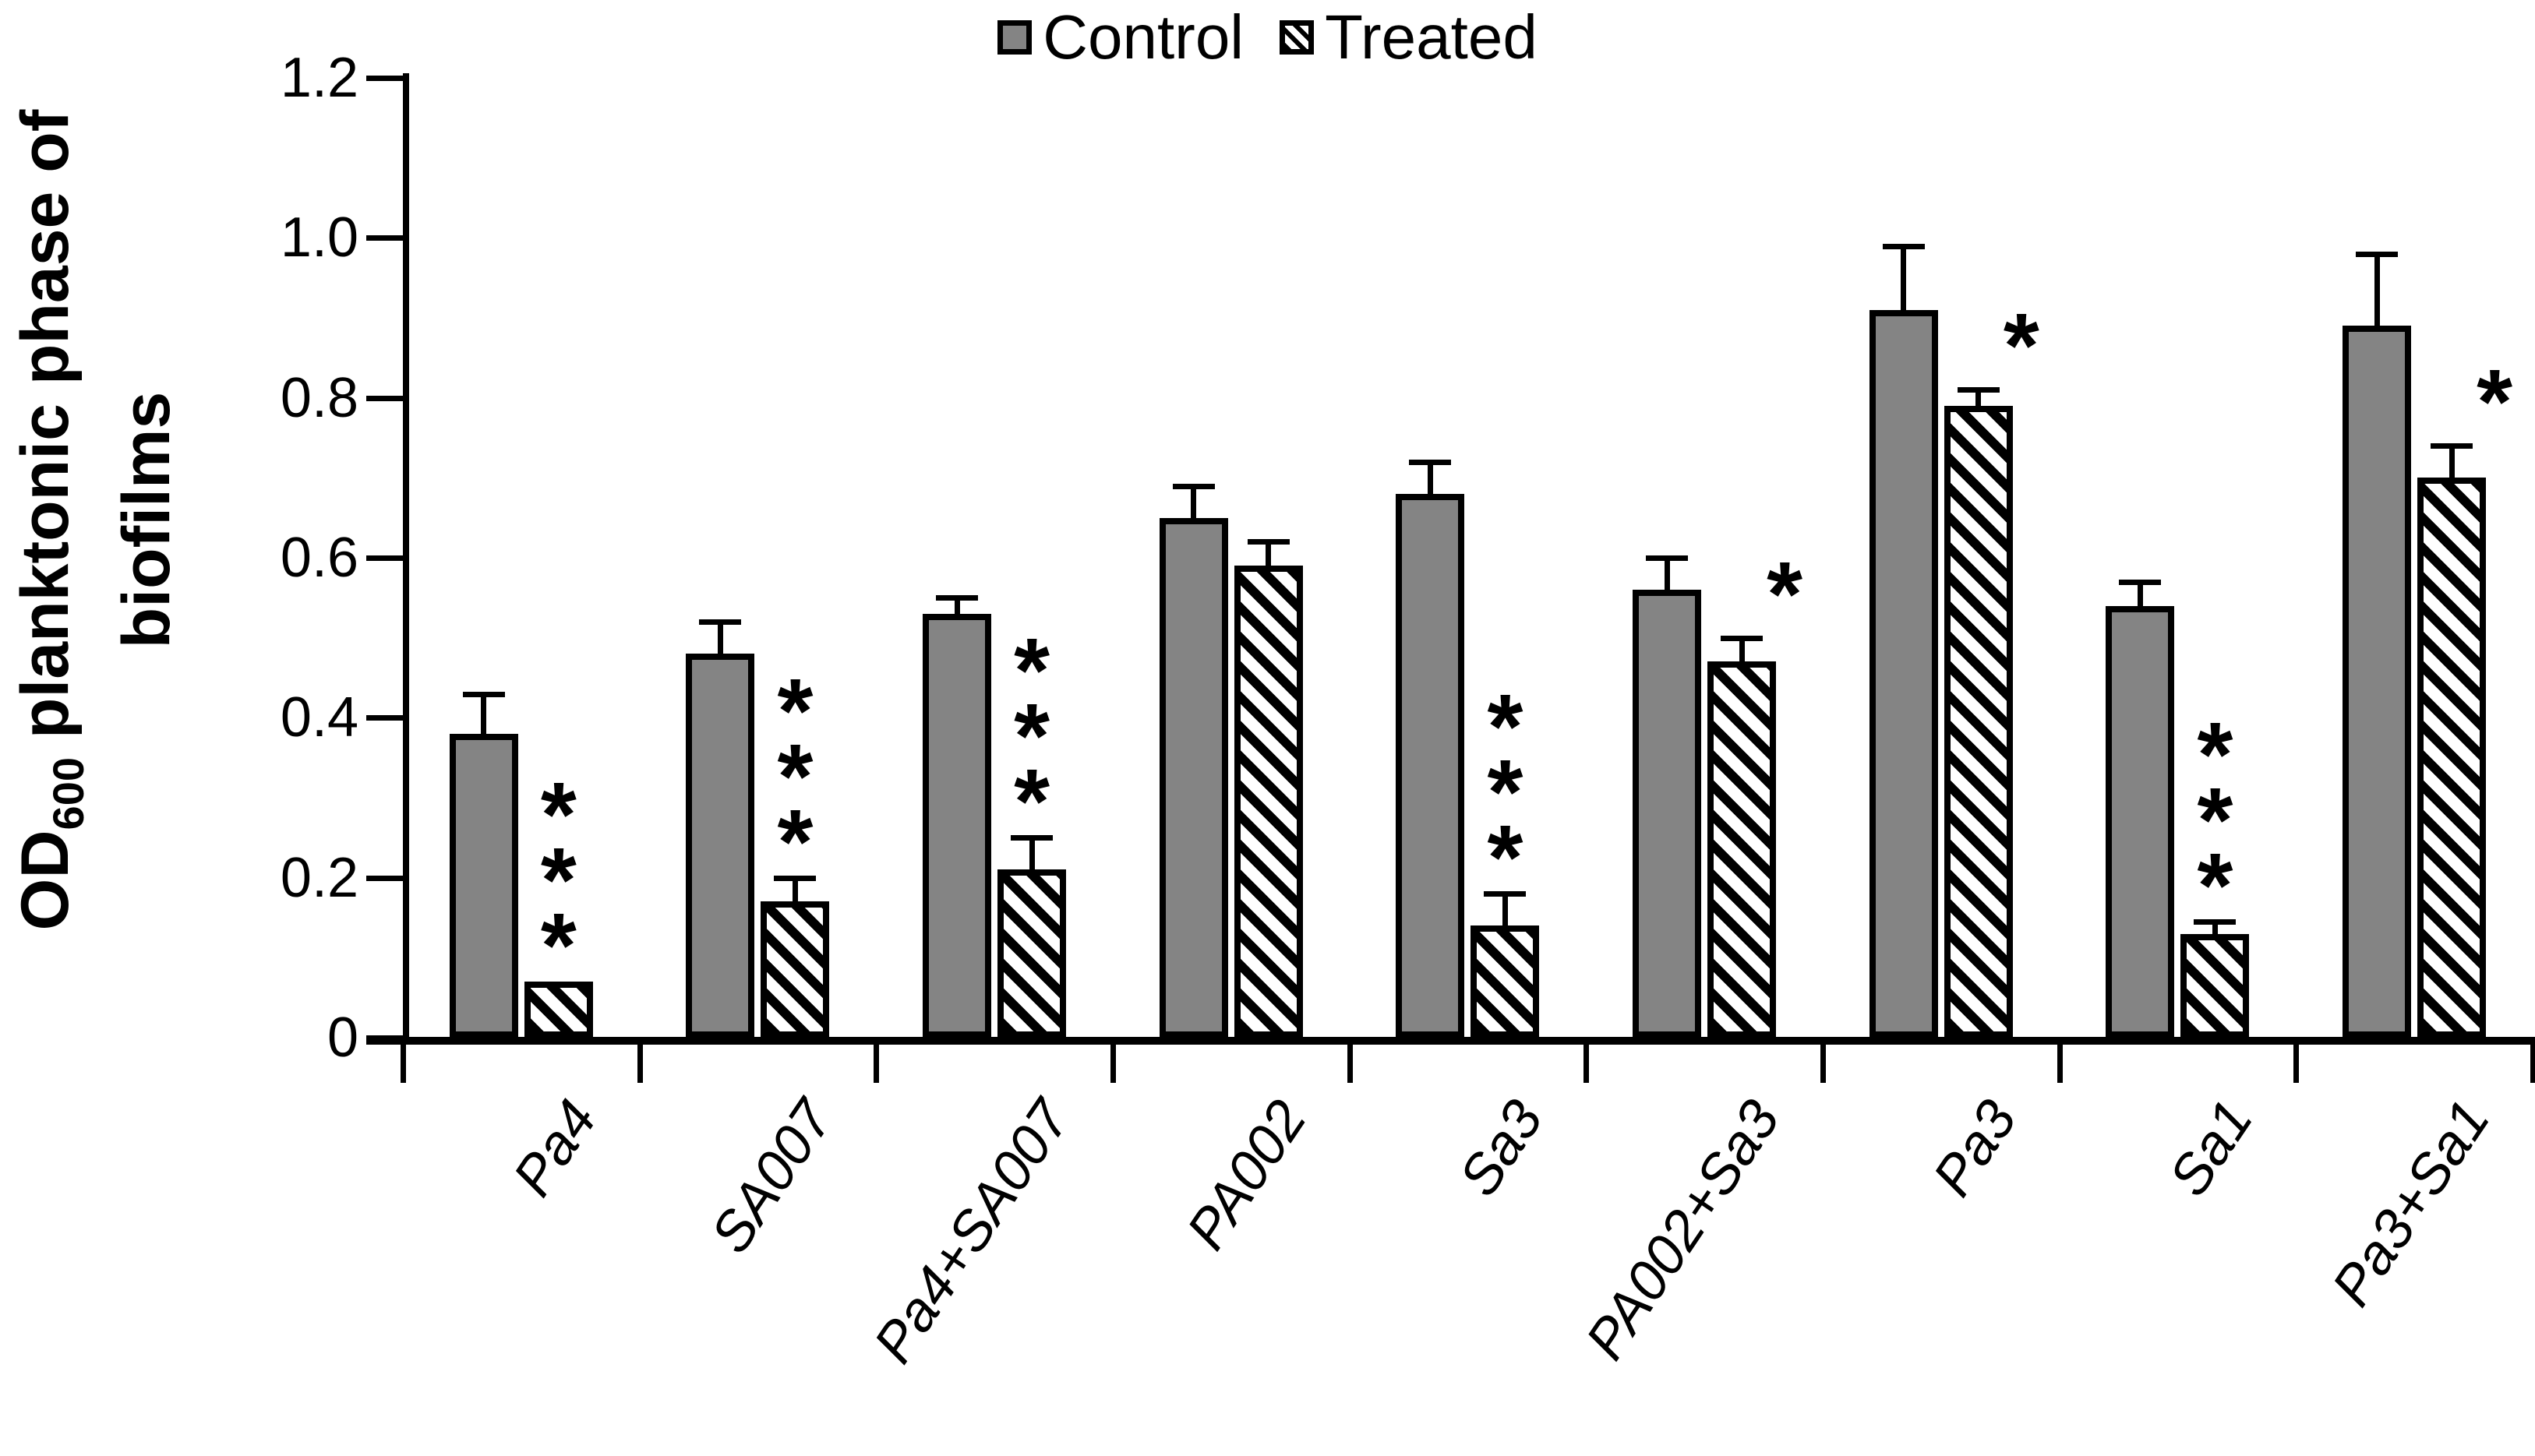 The width and height of the screenshot is (2535, 1456). I want to click on y-axis-line, so click(406, 558).